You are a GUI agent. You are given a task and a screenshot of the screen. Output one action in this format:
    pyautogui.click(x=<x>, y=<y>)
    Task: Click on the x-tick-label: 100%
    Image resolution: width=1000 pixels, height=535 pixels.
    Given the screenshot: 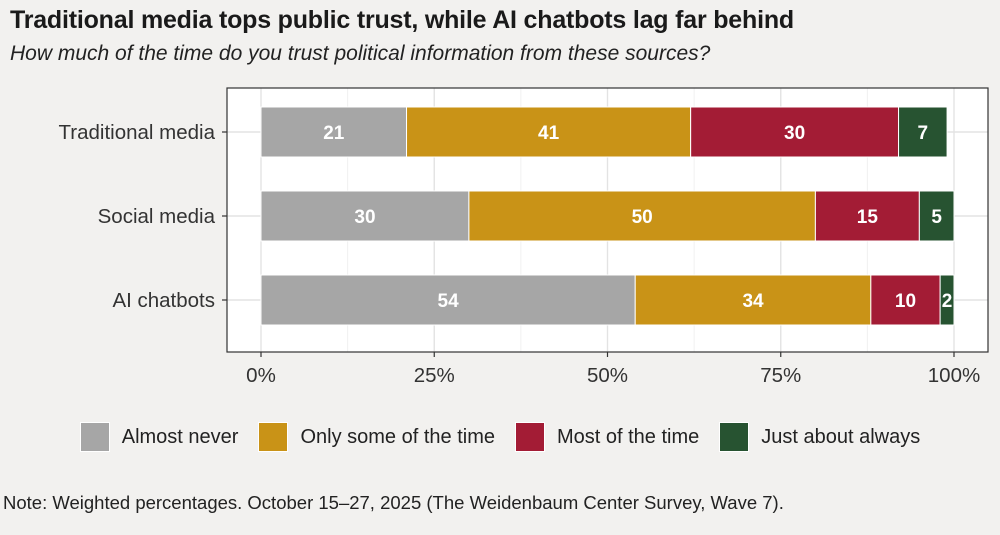 What is the action you would take?
    pyautogui.click(x=954, y=375)
    